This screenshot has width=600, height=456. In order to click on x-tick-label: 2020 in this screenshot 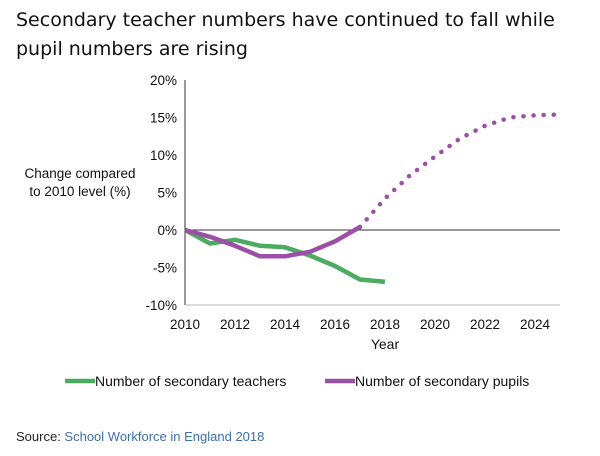, I will do `click(435, 324)`.